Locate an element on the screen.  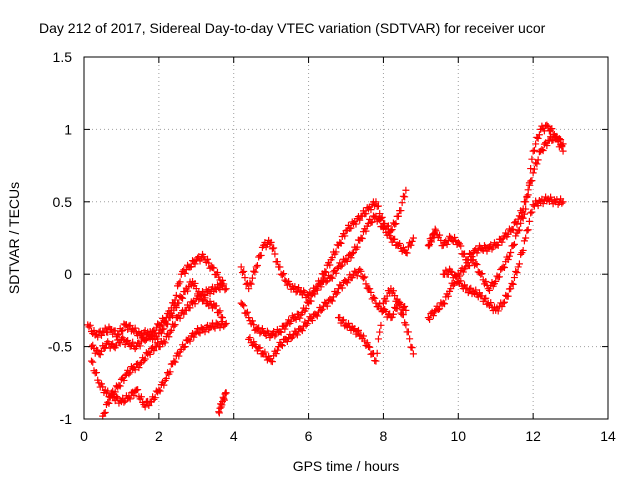
x-tick-label: 14 is located at coordinates (608, 436).